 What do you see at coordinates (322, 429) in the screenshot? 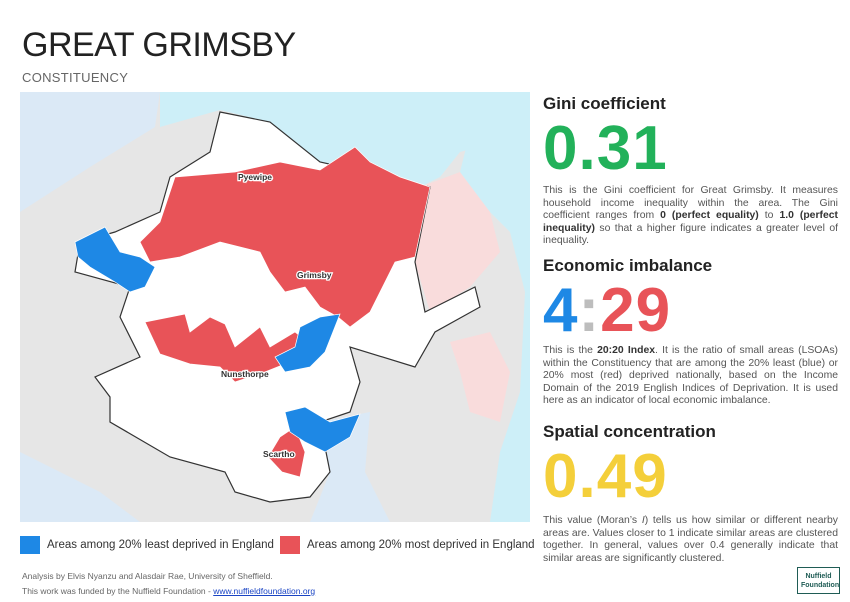
I see `least-deprived-area-scartho` at bounding box center [322, 429].